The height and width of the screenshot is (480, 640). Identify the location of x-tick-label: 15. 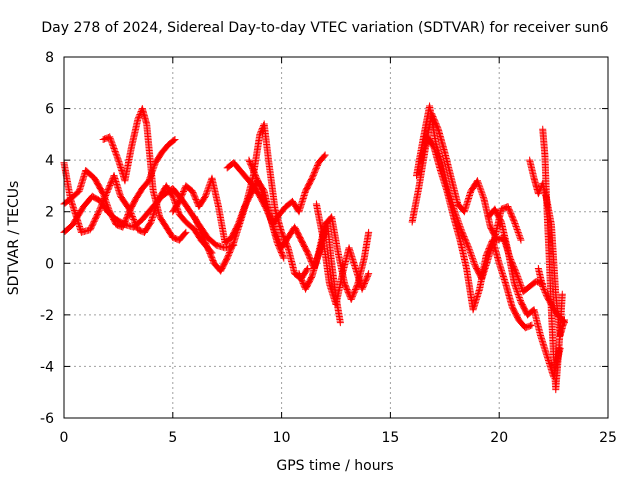
(390, 438).